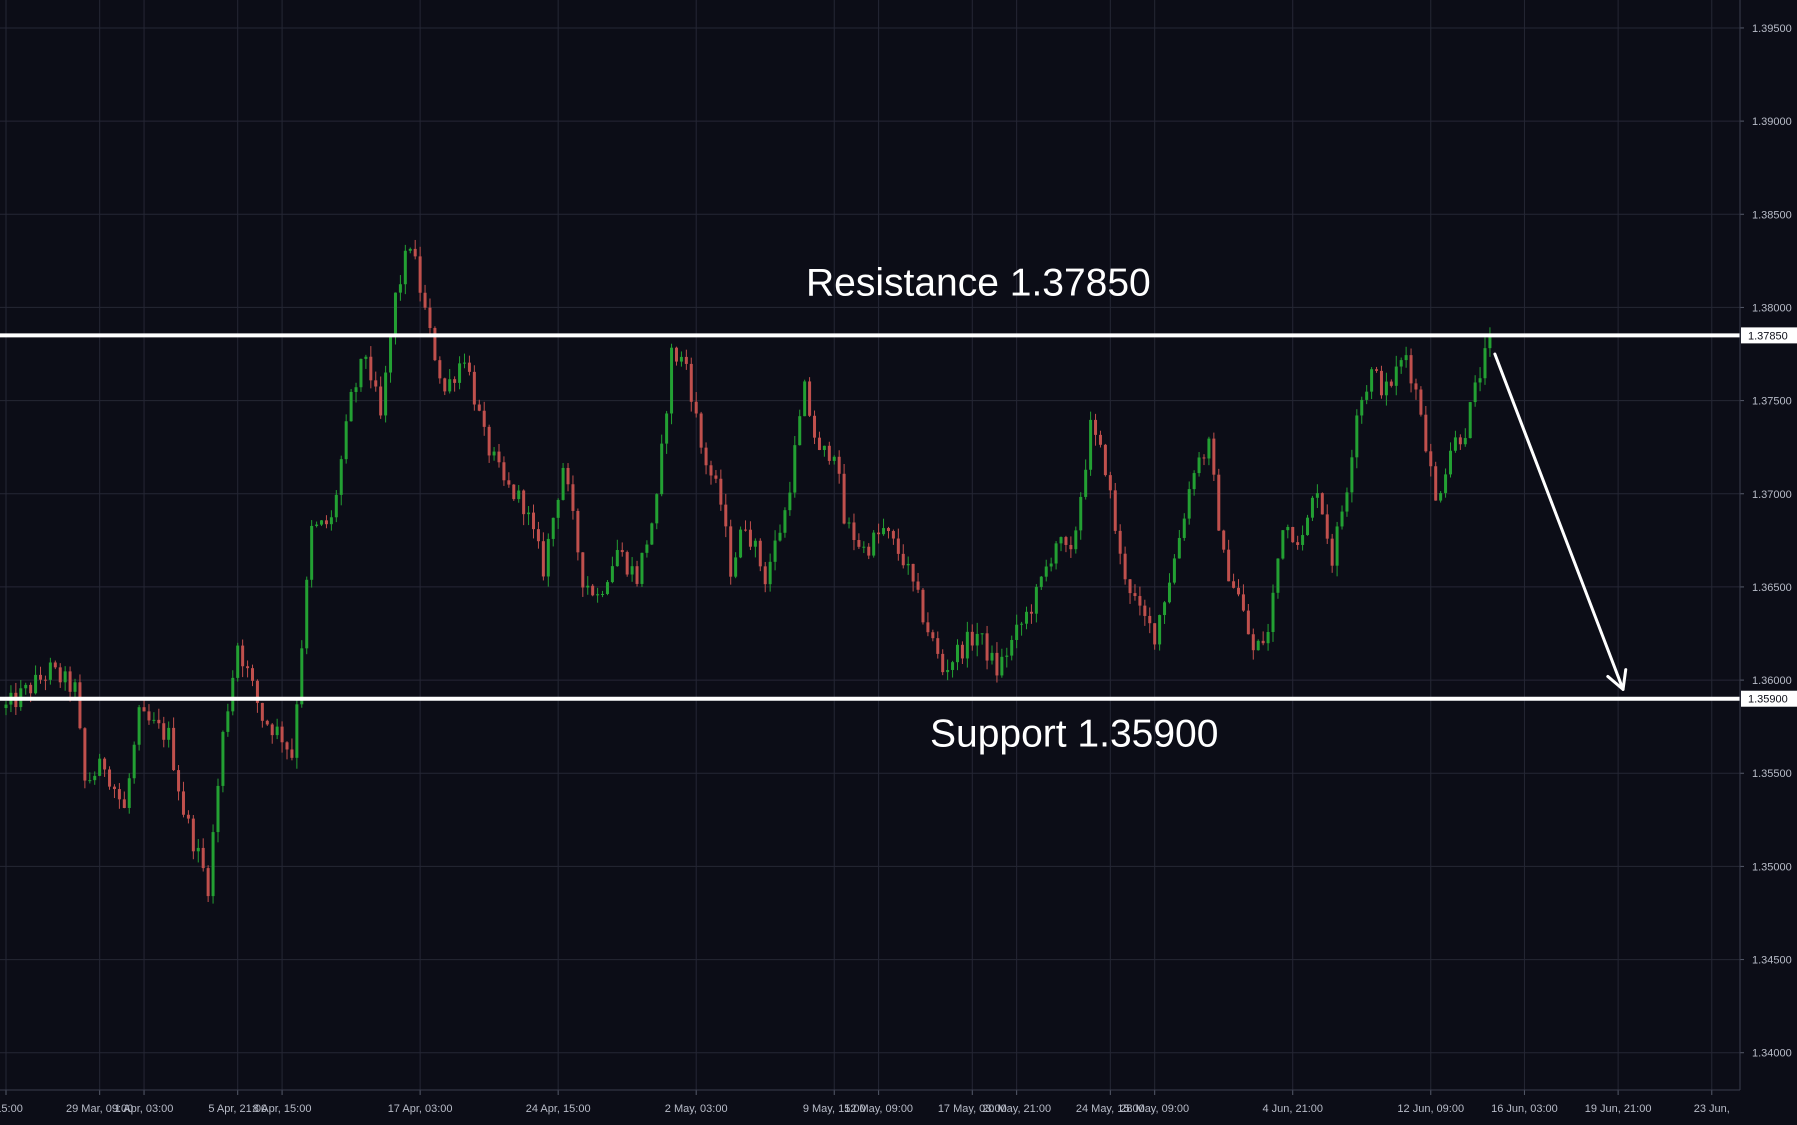 This screenshot has width=1797, height=1125. I want to click on y-tick-label: 1.34500, so click(1772, 961).